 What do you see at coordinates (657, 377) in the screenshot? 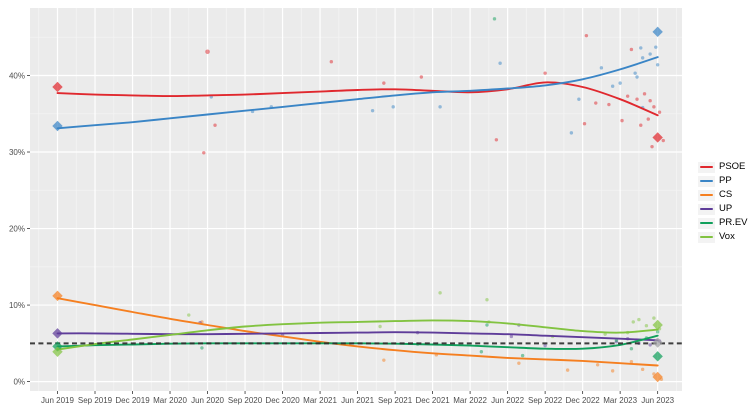
I see `election-marker-end-cs` at bounding box center [657, 377].